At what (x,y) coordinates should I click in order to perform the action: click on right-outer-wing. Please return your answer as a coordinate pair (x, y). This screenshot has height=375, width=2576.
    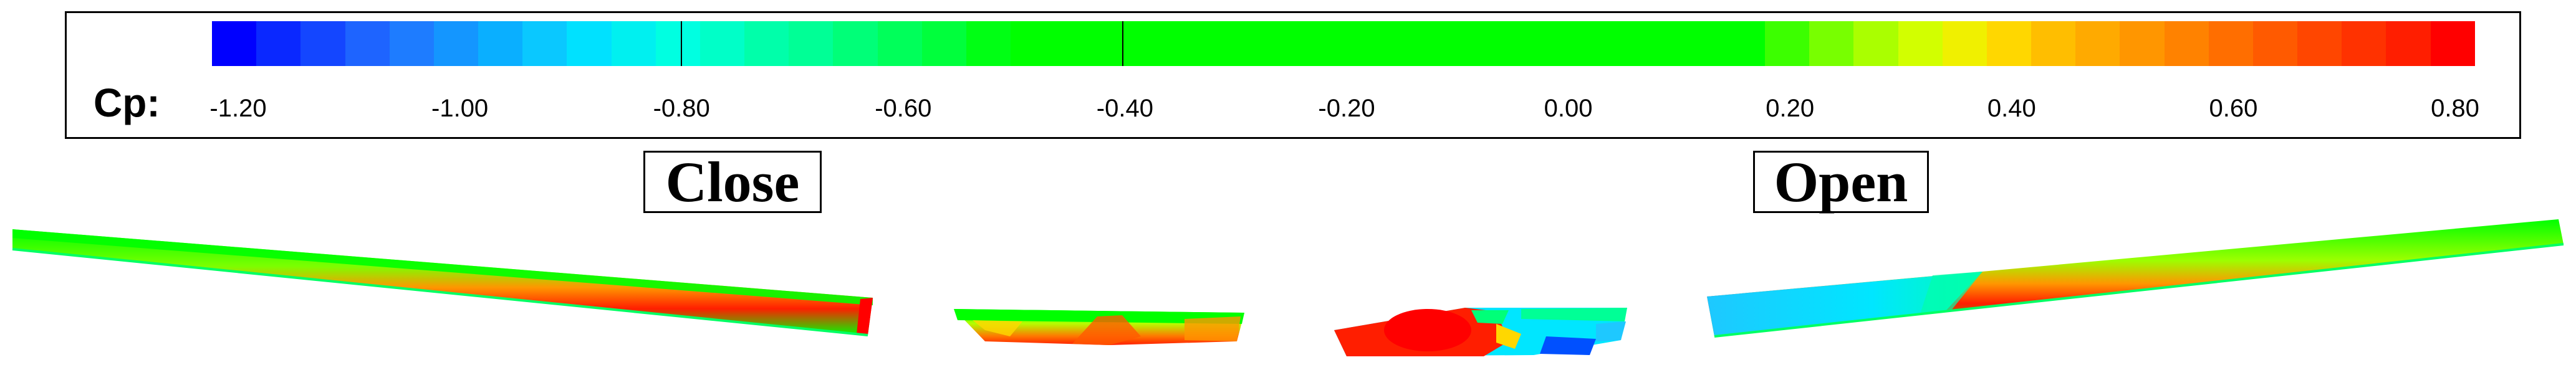
    Looking at the image, I should click on (2135, 278).